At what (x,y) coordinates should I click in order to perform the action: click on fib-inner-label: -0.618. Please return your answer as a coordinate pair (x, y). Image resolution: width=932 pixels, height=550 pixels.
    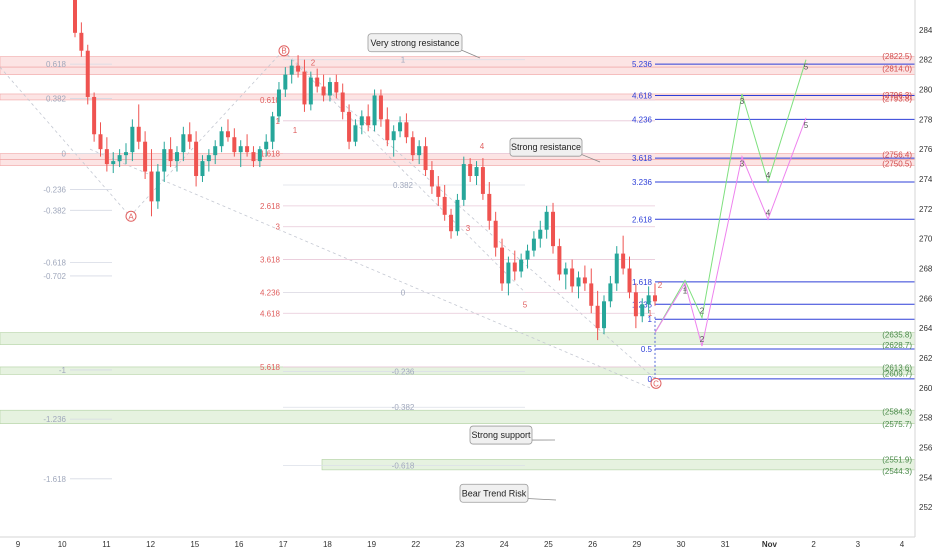
    Looking at the image, I should click on (403, 465).